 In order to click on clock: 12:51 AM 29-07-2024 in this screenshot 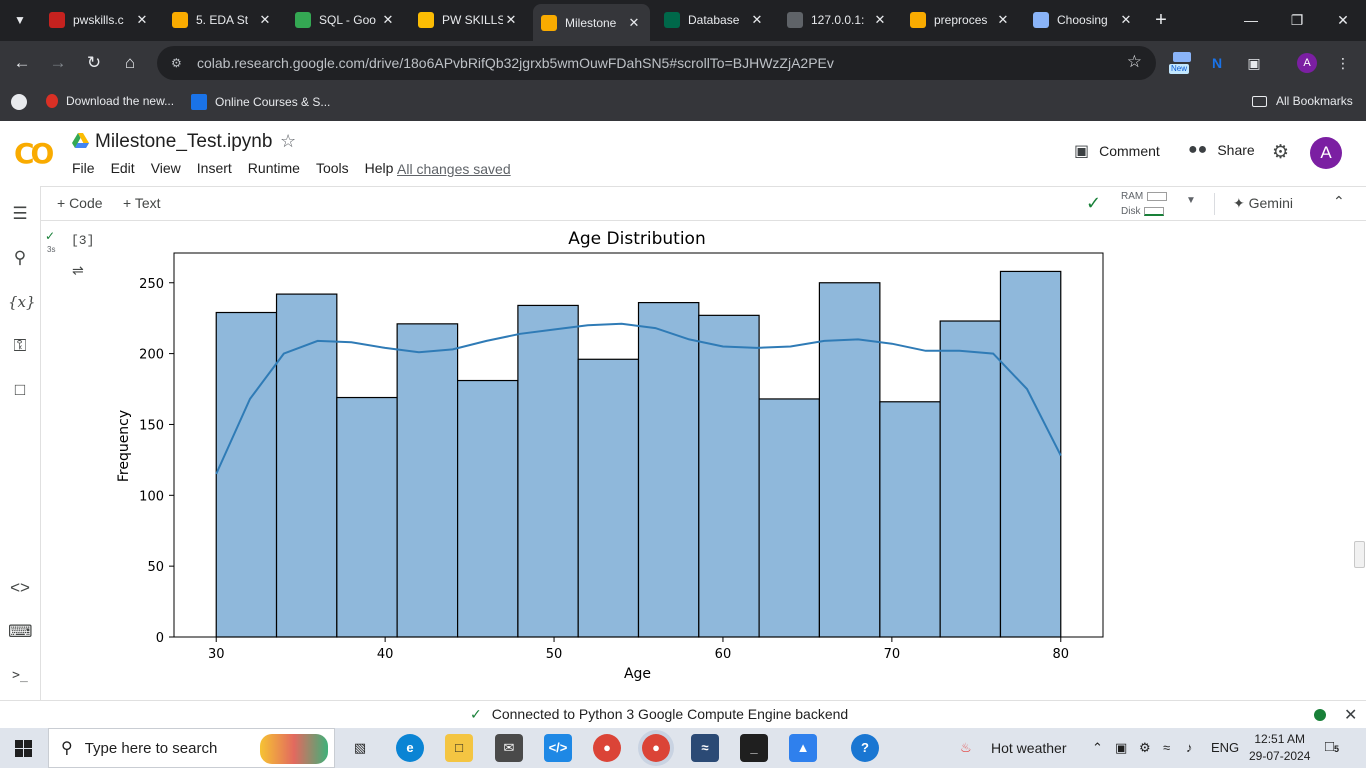, I will do `click(1279, 748)`.